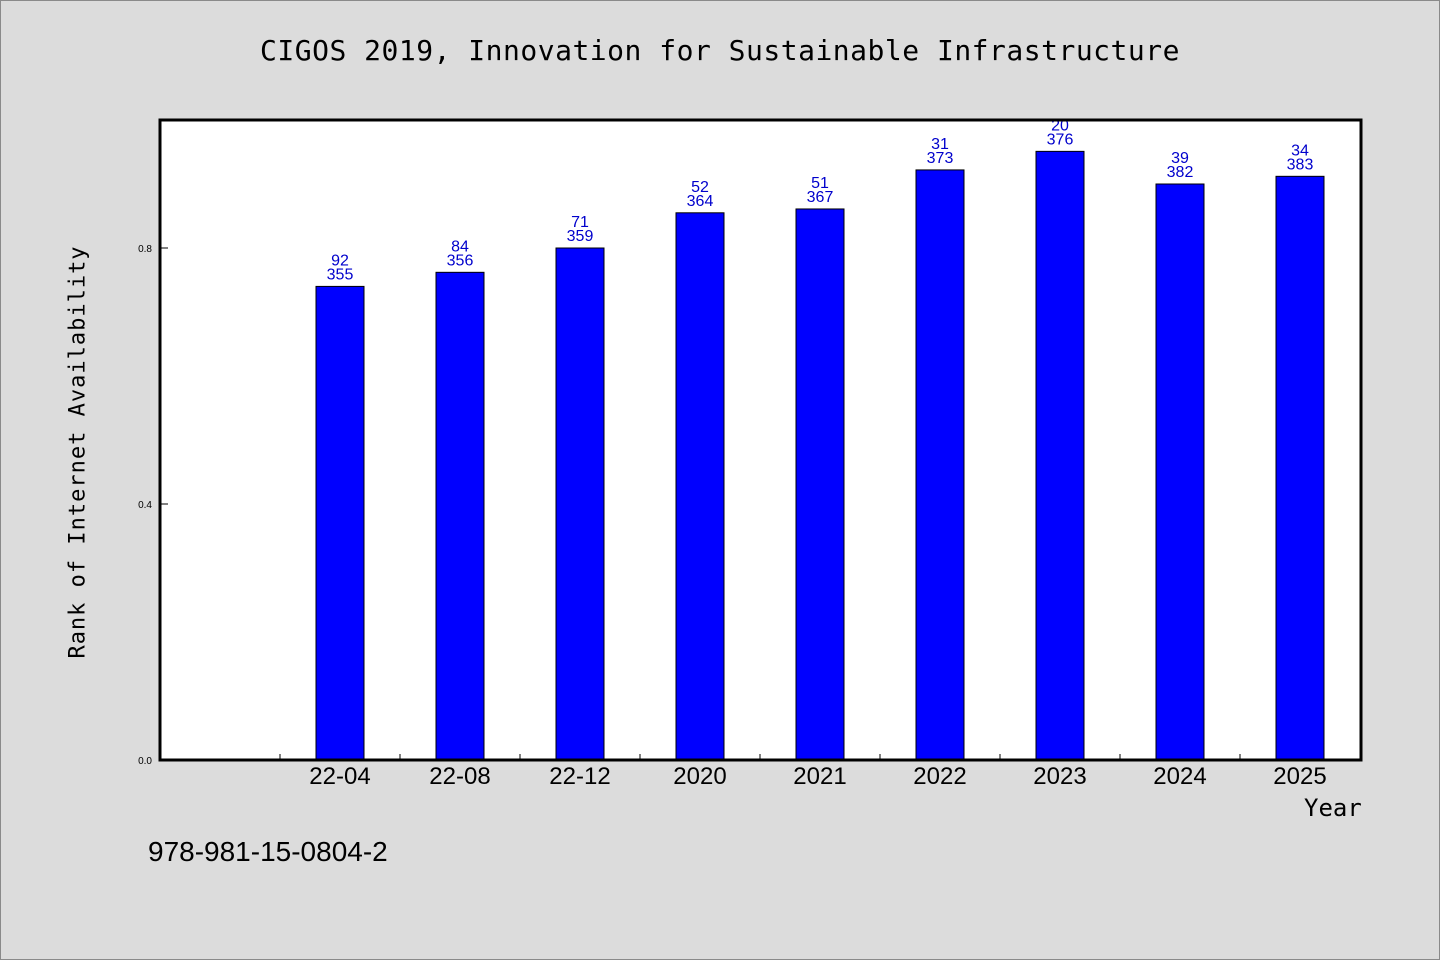 Image resolution: width=1440 pixels, height=960 pixels. I want to click on data-label-count: 383, so click(1300, 164).